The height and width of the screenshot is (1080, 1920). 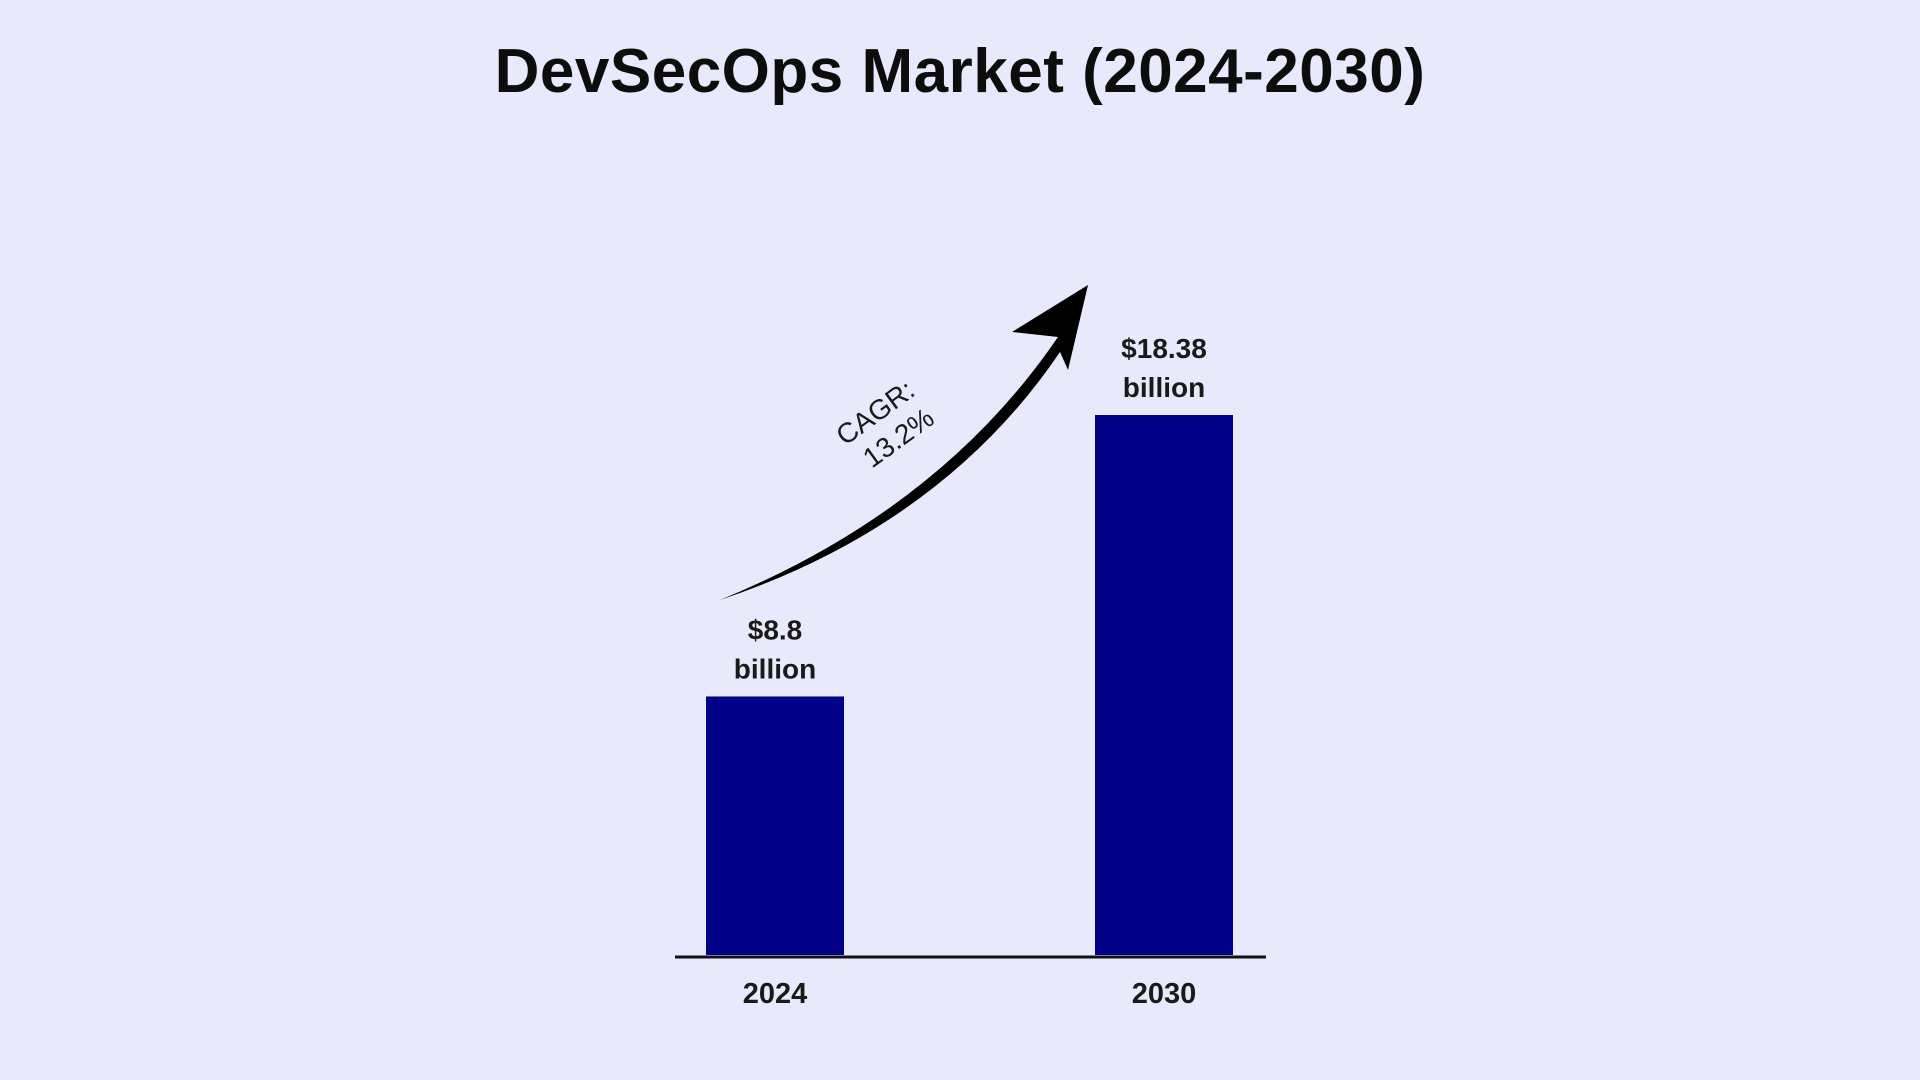 I want to click on data-label-2030-line-1: $18.38, so click(x=1164, y=348).